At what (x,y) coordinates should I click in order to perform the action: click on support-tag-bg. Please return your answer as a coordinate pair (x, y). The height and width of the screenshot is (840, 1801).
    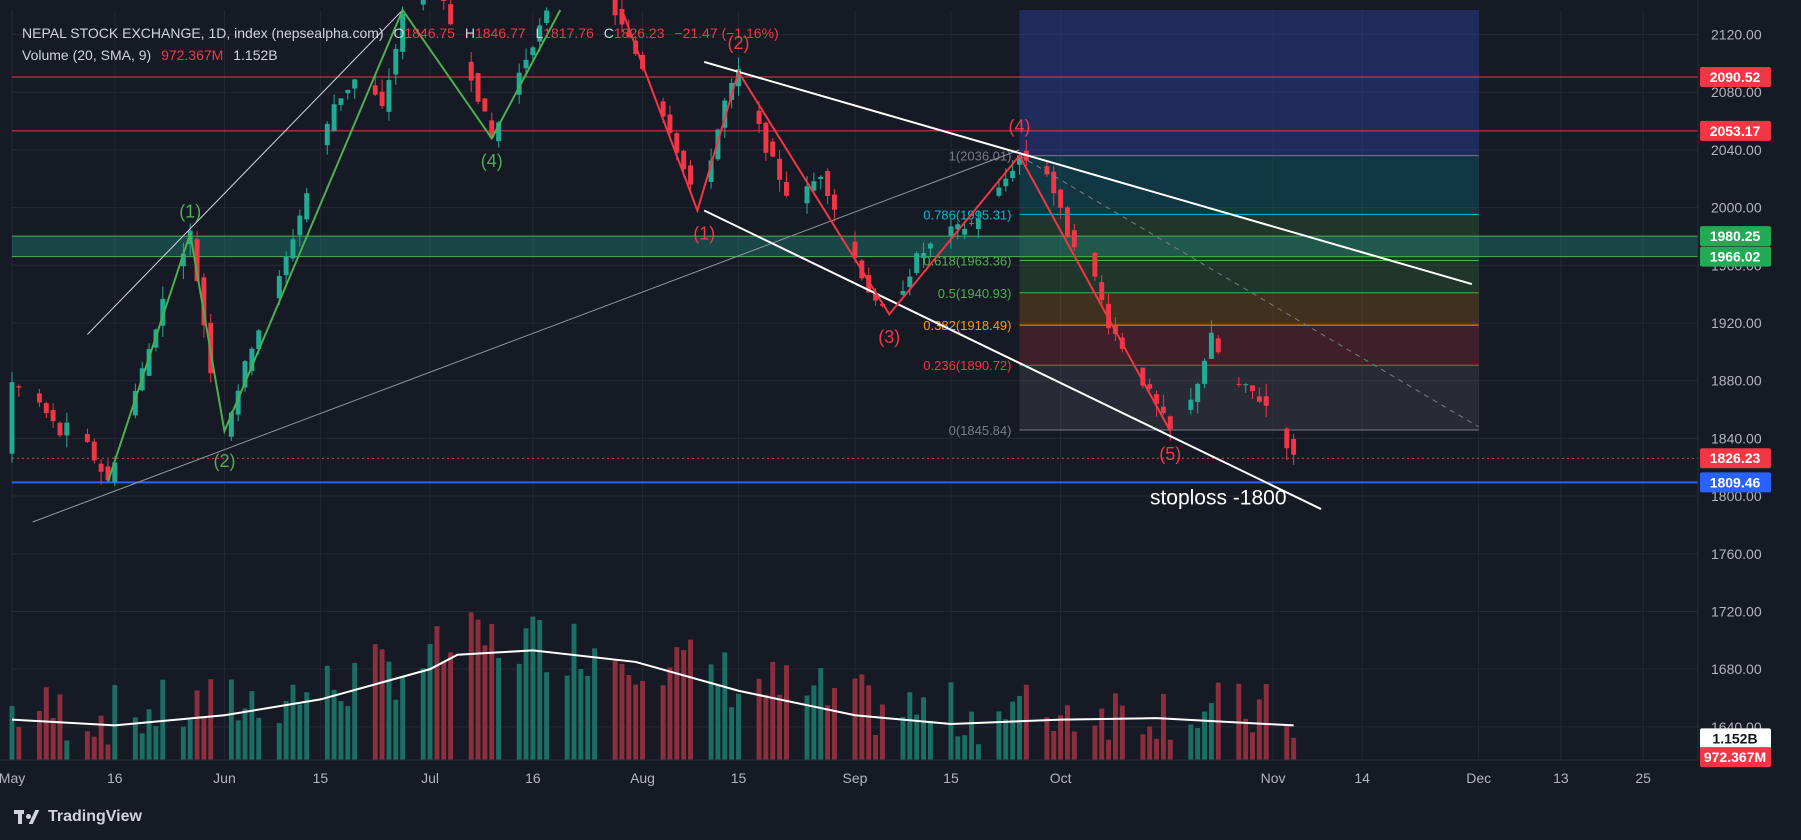
    Looking at the image, I should click on (1735, 236).